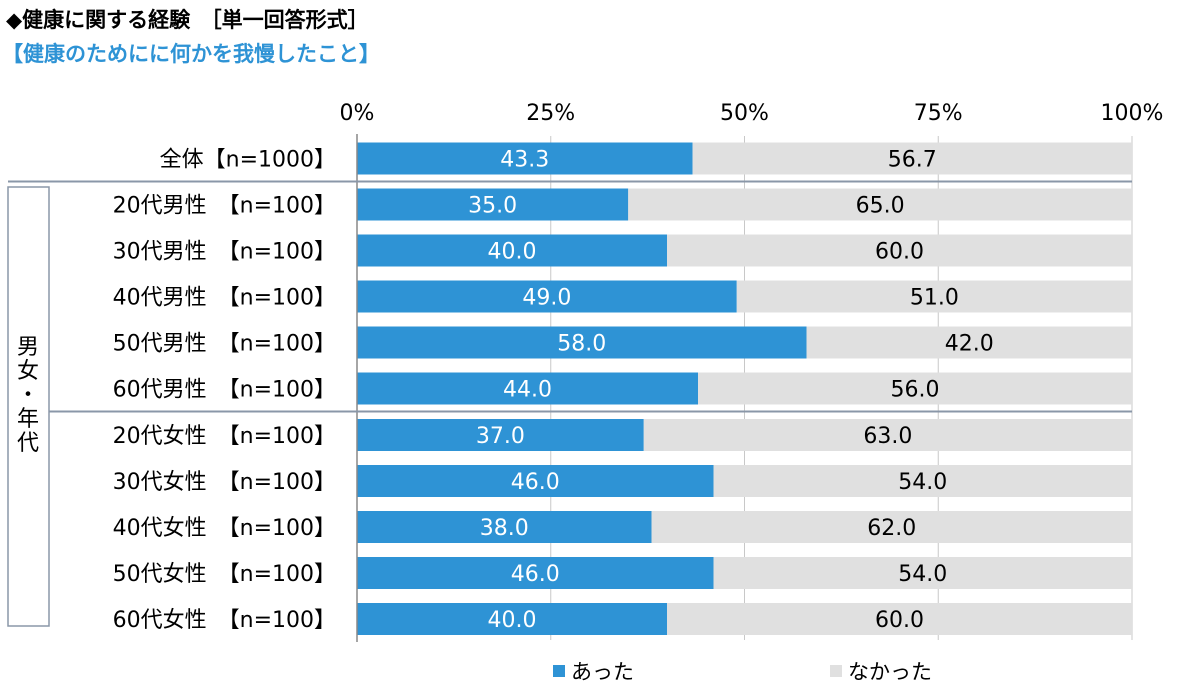 The image size is (1200, 693). What do you see at coordinates (915, 390) in the screenshot?
I see `data-label-1-5: 56.0` at bounding box center [915, 390].